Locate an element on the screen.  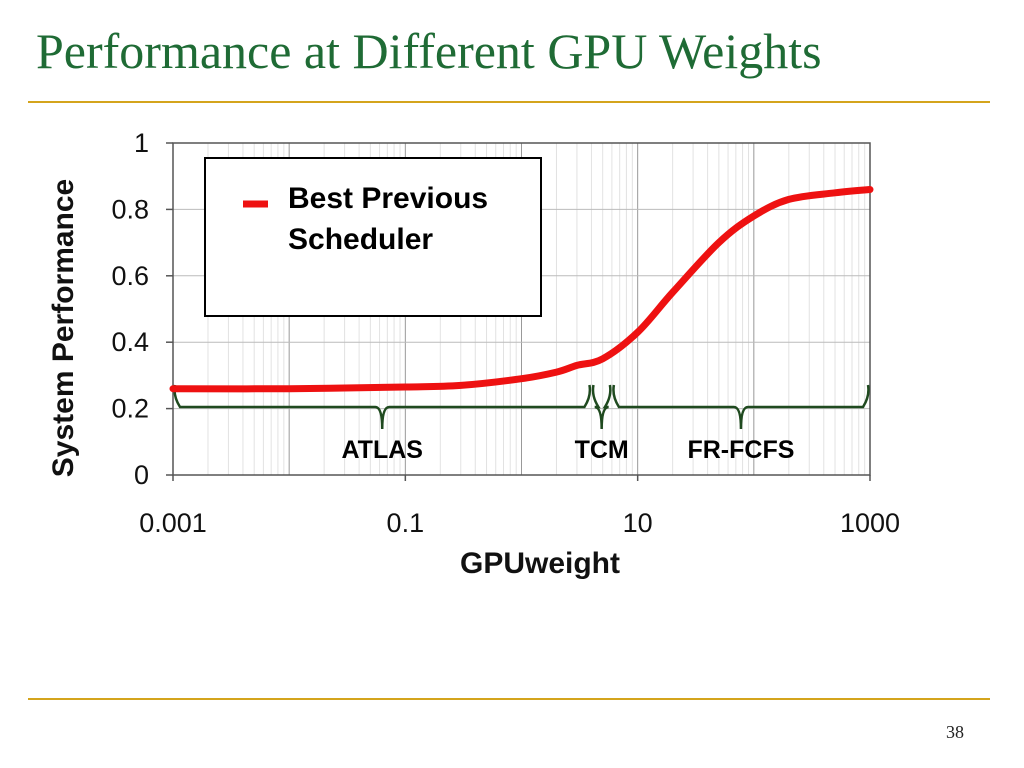
legend: Best Previous Scheduler is located at coordinates (373, 237).